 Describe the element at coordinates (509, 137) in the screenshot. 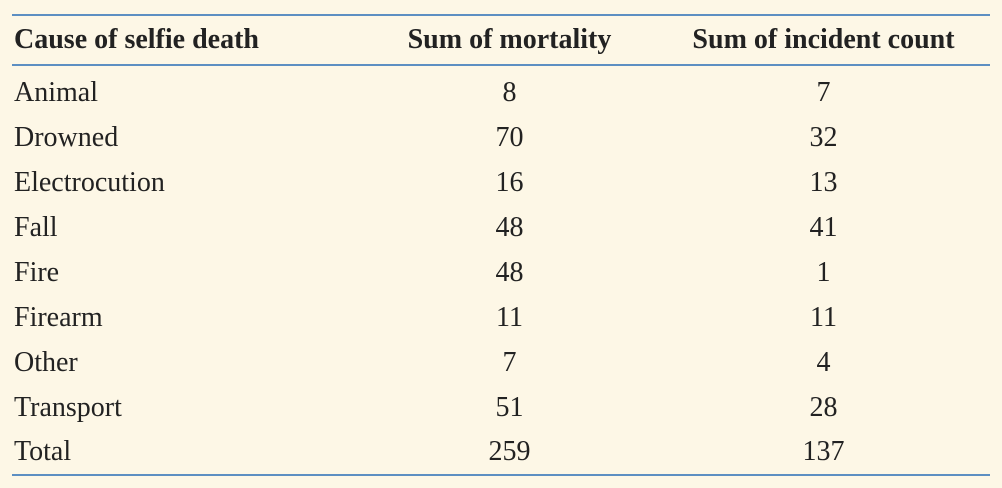

I see `mortality-cell: 70` at that location.